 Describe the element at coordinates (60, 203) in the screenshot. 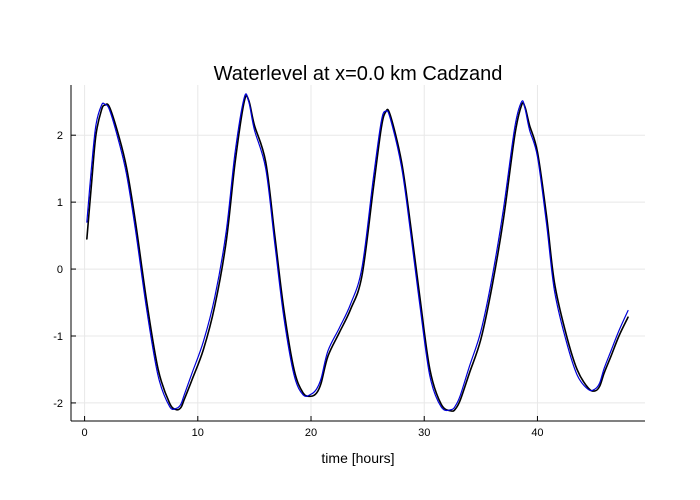

I see `y-tick-label: 1` at that location.